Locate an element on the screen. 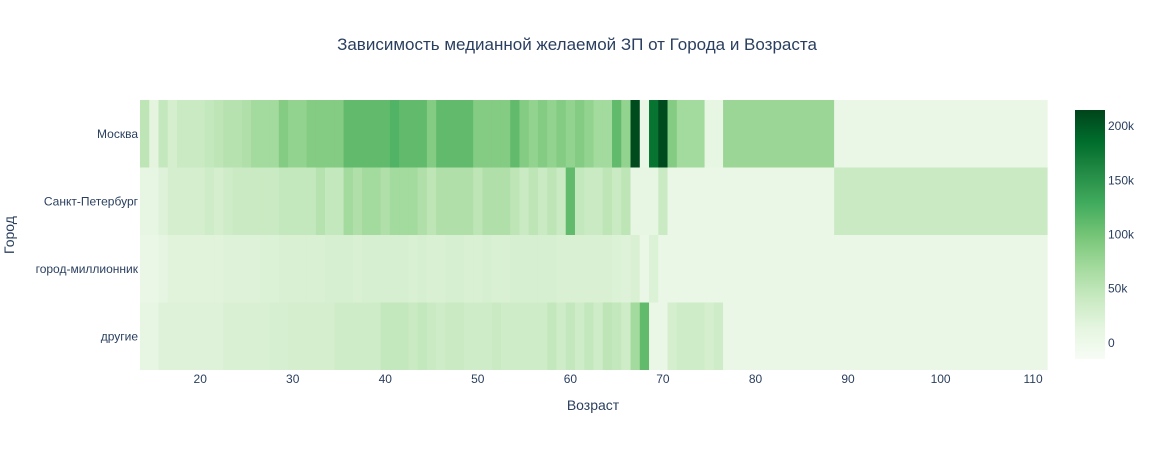 The height and width of the screenshot is (450, 1154). x-tick-label: 60 is located at coordinates (571, 379).